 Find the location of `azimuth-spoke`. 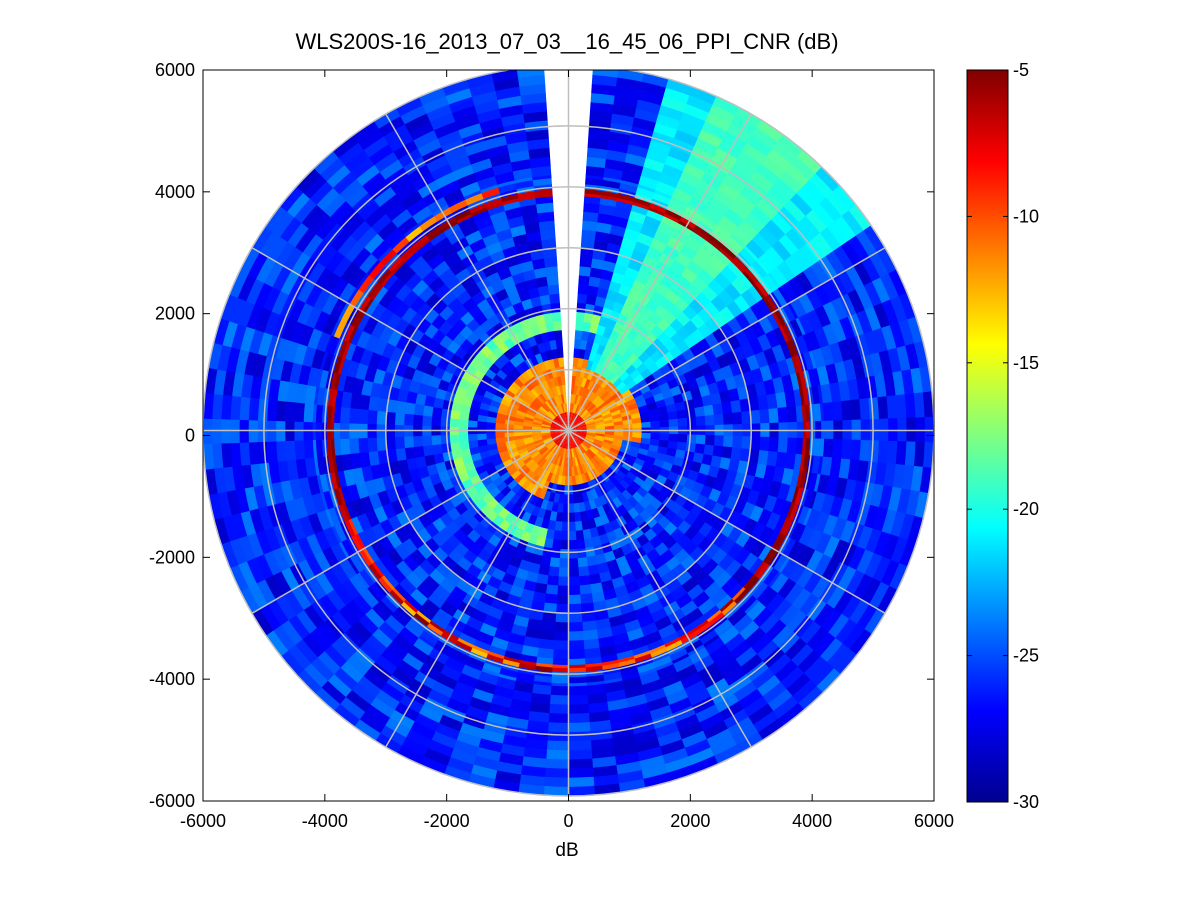

azimuth-spoke is located at coordinates (477, 589).